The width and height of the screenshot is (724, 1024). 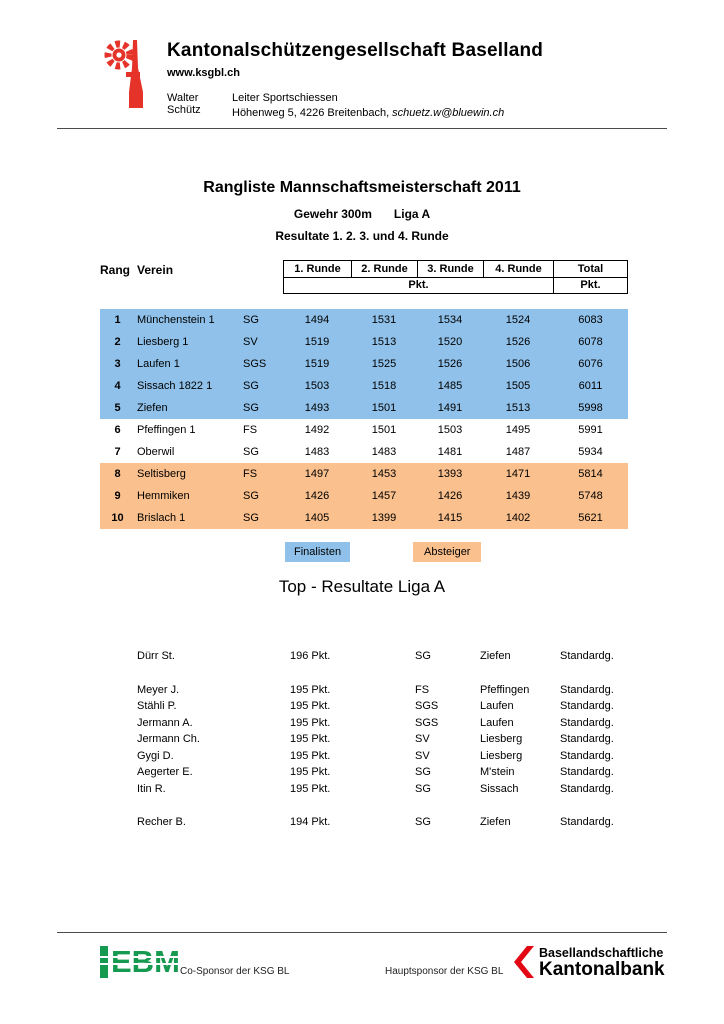 I want to click on pkt-label-total: Pkt., so click(x=590, y=285).